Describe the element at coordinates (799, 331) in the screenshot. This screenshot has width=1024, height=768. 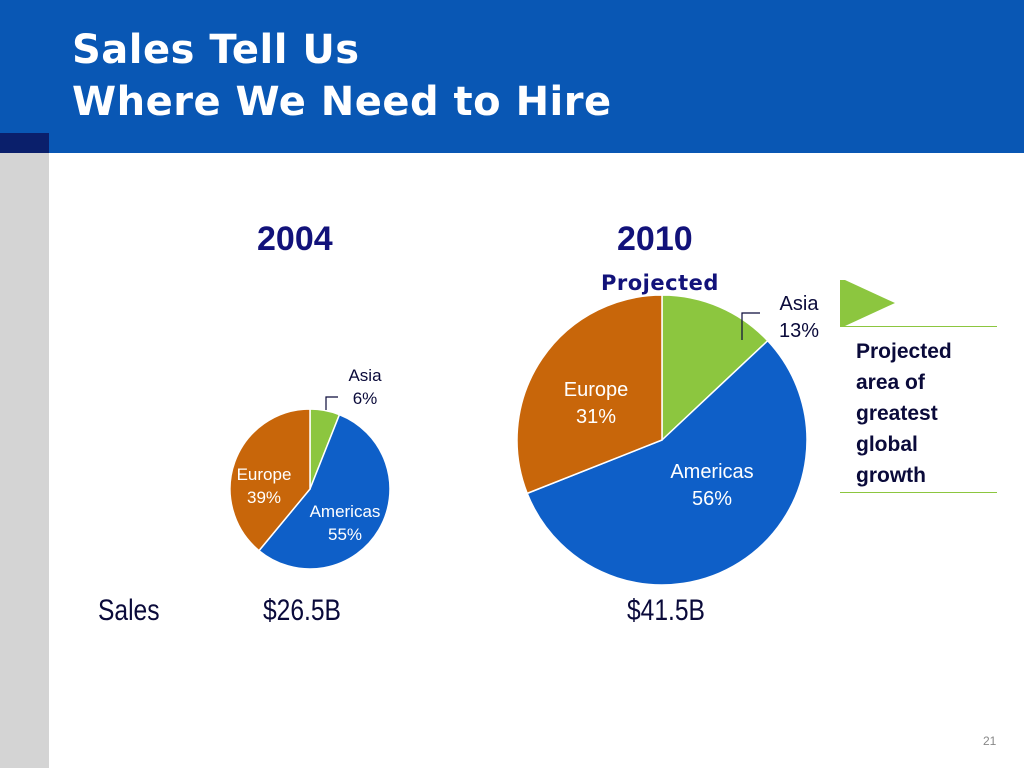
I see `slice-value-2010-asia: 13%` at that location.